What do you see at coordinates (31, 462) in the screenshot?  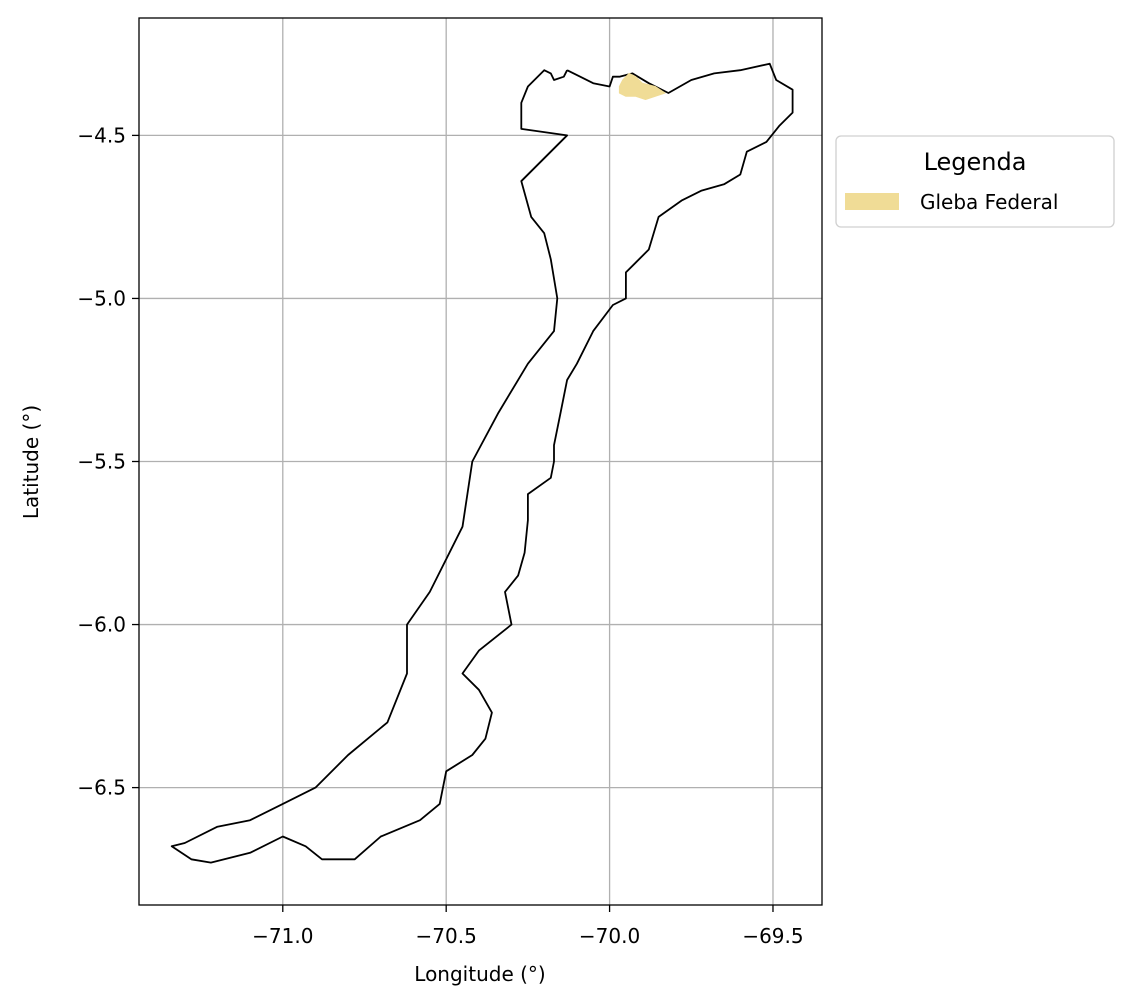 I see `y-axis-label: Latitude (°)` at bounding box center [31, 462].